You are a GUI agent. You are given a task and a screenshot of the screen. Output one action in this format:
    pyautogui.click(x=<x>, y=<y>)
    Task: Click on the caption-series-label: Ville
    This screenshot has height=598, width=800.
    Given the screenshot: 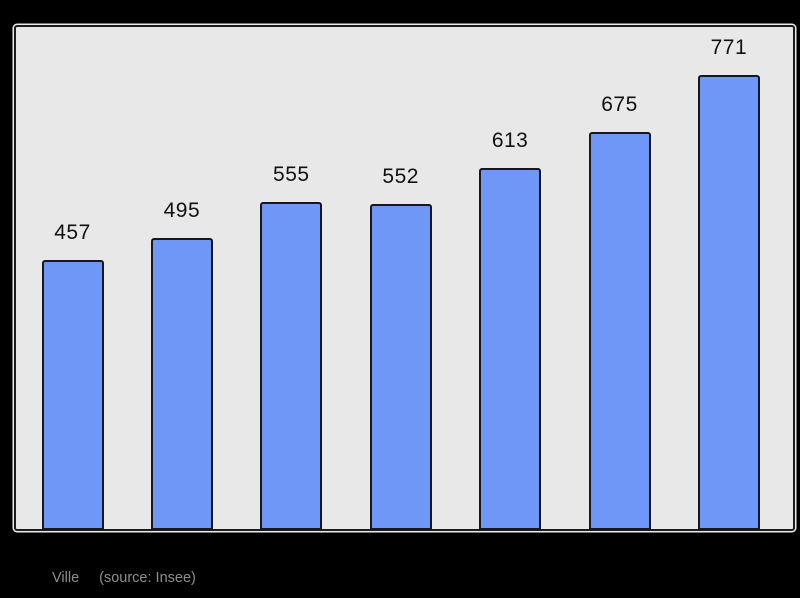 What is the action you would take?
    pyautogui.click(x=66, y=578)
    